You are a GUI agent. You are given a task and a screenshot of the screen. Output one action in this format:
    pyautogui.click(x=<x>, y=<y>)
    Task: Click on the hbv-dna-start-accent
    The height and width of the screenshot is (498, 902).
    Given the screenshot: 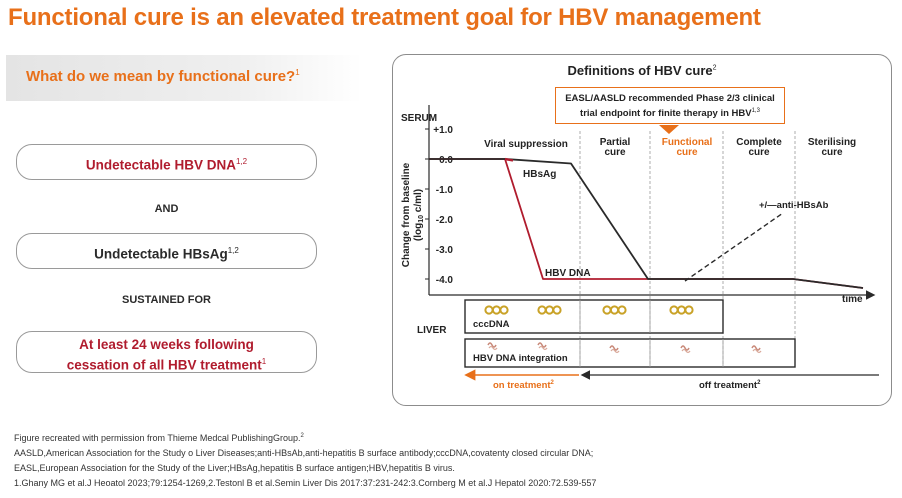 What is the action you would take?
    pyautogui.click(x=509, y=159)
    